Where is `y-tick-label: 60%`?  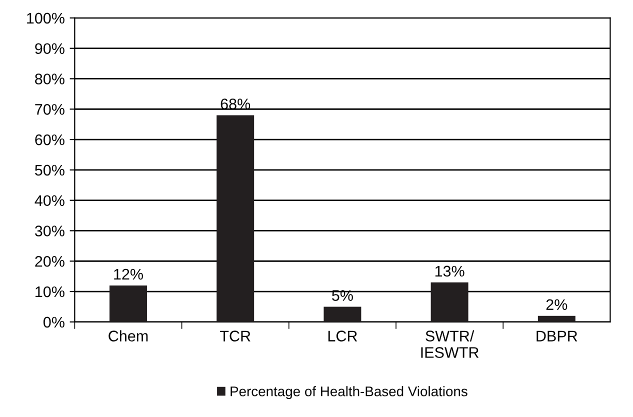 y-tick-label: 60% is located at coordinates (49, 140).